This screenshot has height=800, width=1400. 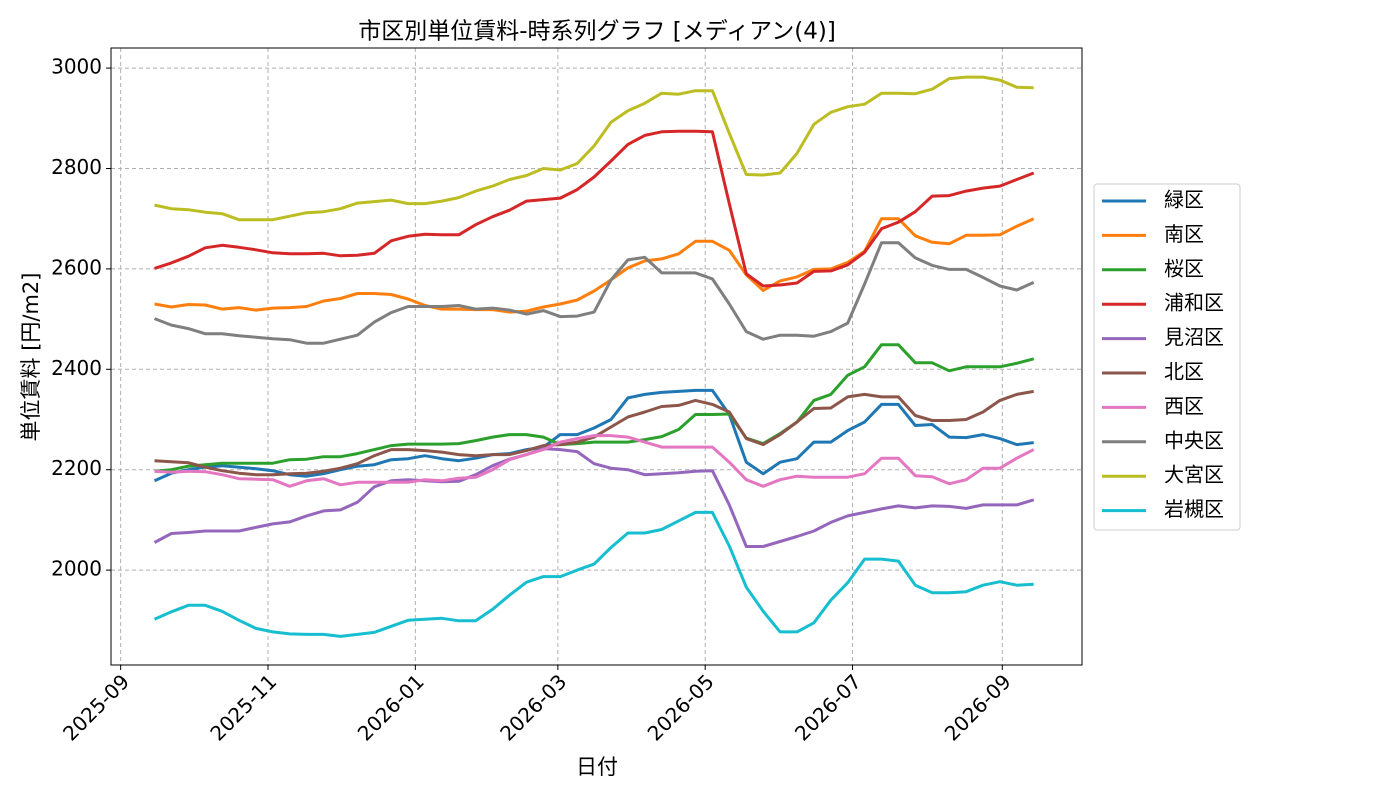 I want to click on x-tick-label: 2026-07, so click(x=828, y=707).